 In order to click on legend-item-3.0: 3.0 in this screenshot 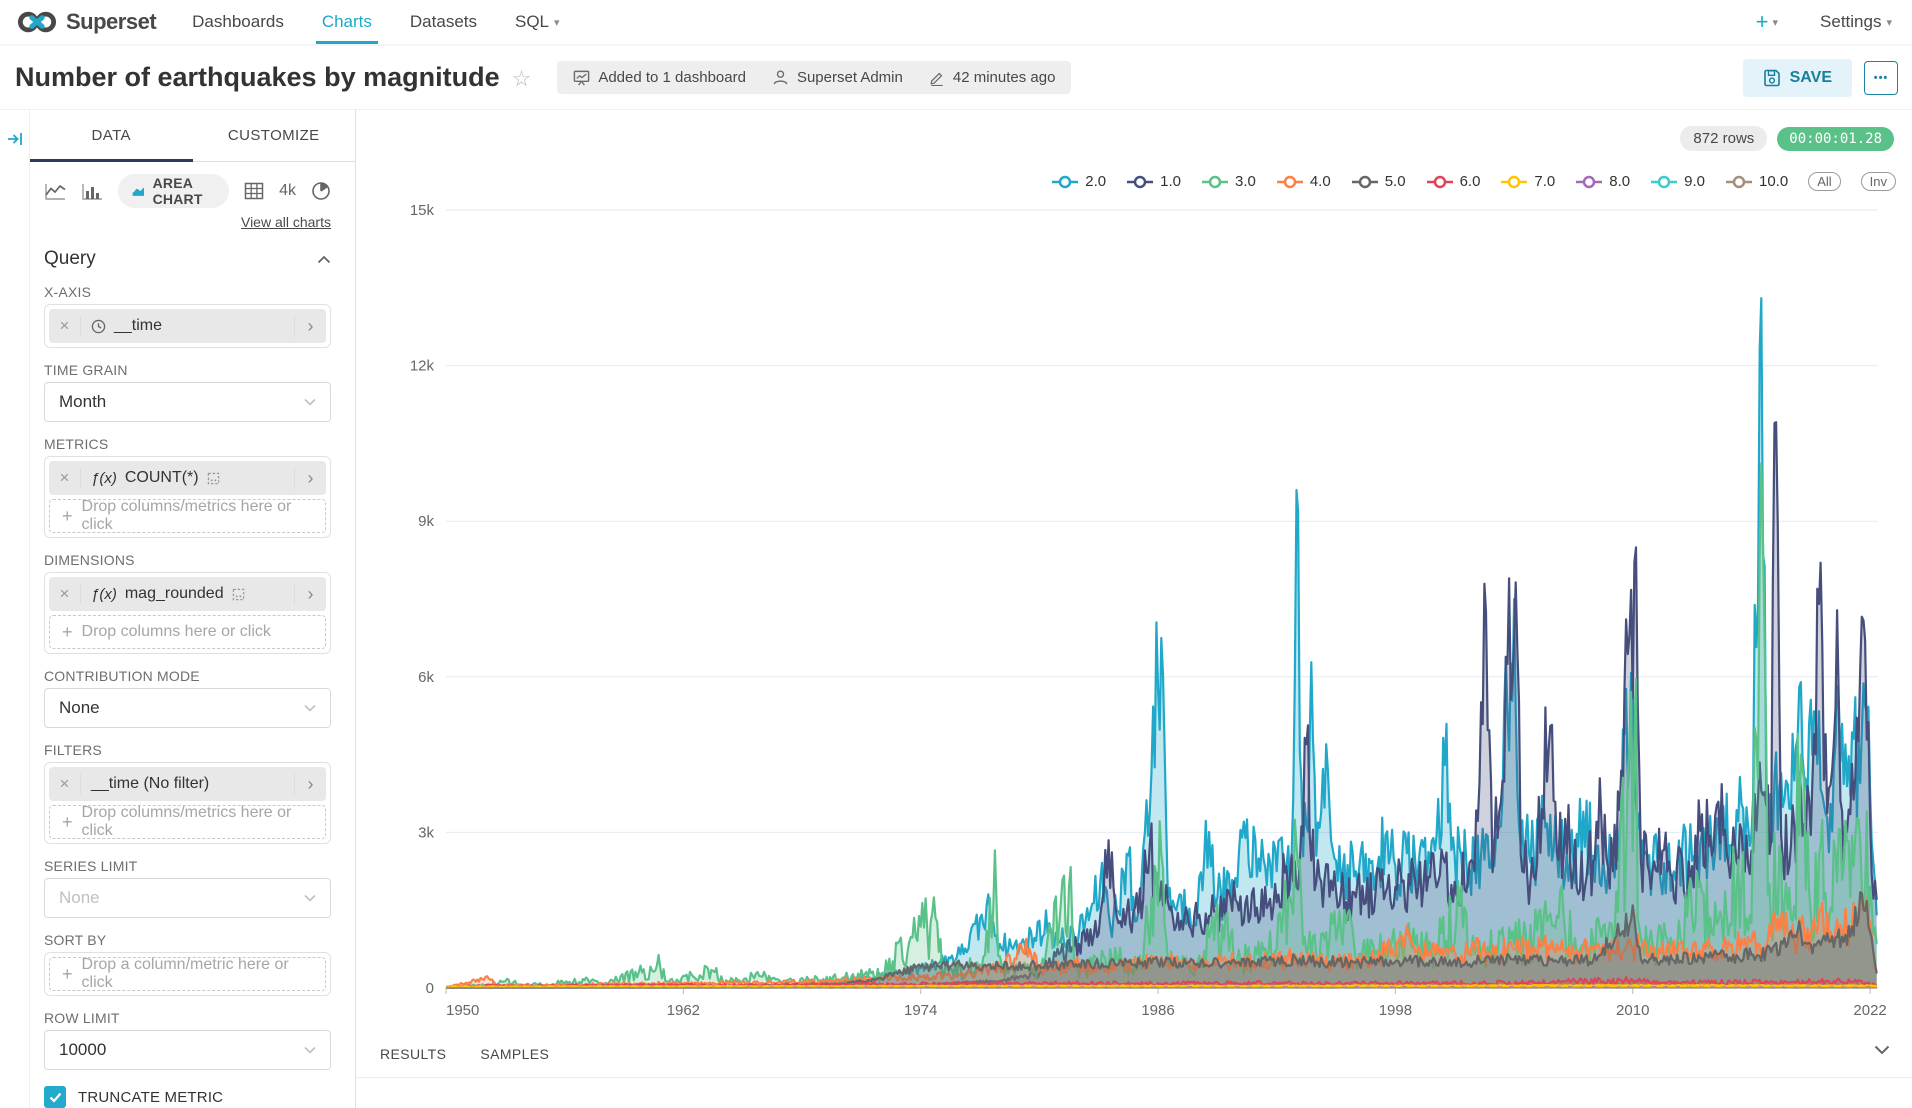, I will do `click(1228, 181)`.